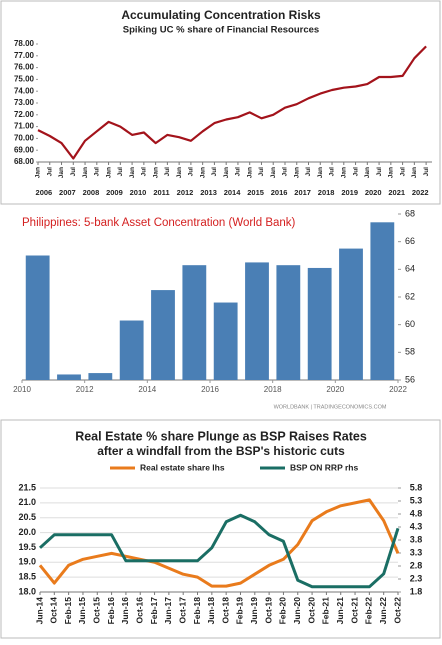 The image size is (442, 645). Describe the element at coordinates (27, 577) in the screenshot. I see `y-tick-label: 18.5` at that location.